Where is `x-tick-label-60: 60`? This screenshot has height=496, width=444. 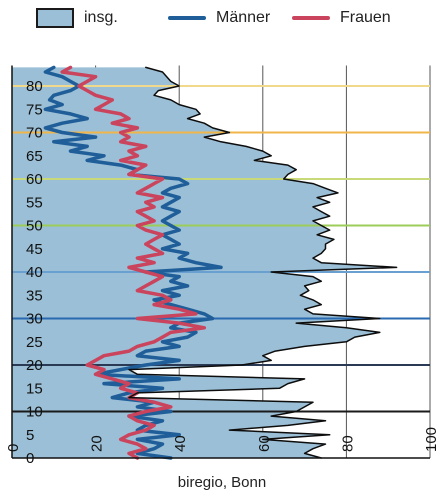
x-tick-label-60: 60 is located at coordinates (264, 443).